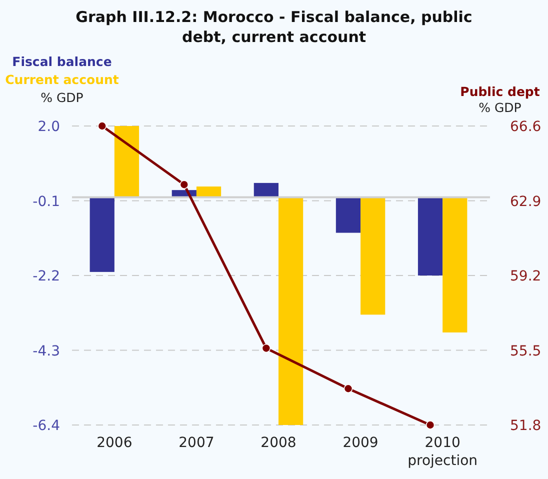 This screenshot has height=479, width=548. I want to click on y-tick-label: -0.1, so click(46, 202).